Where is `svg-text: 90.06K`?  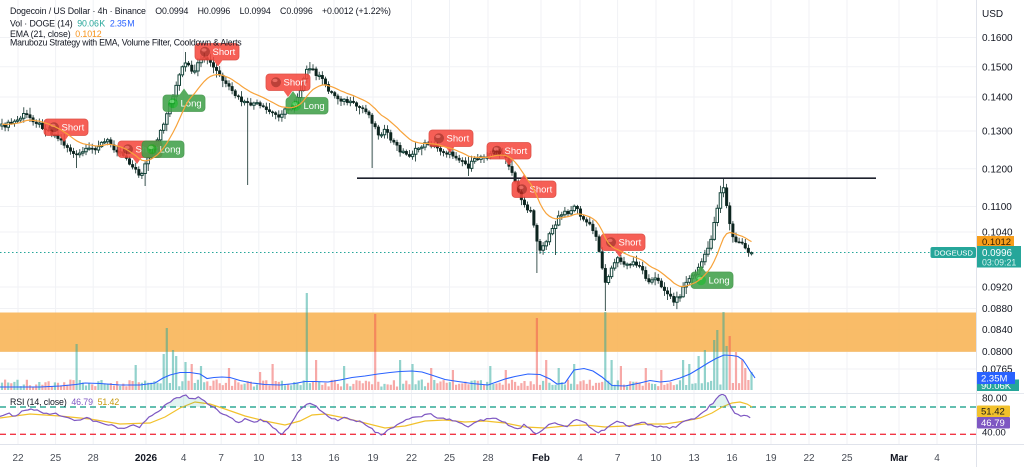
svg-text: 90.06K is located at coordinates (996, 386).